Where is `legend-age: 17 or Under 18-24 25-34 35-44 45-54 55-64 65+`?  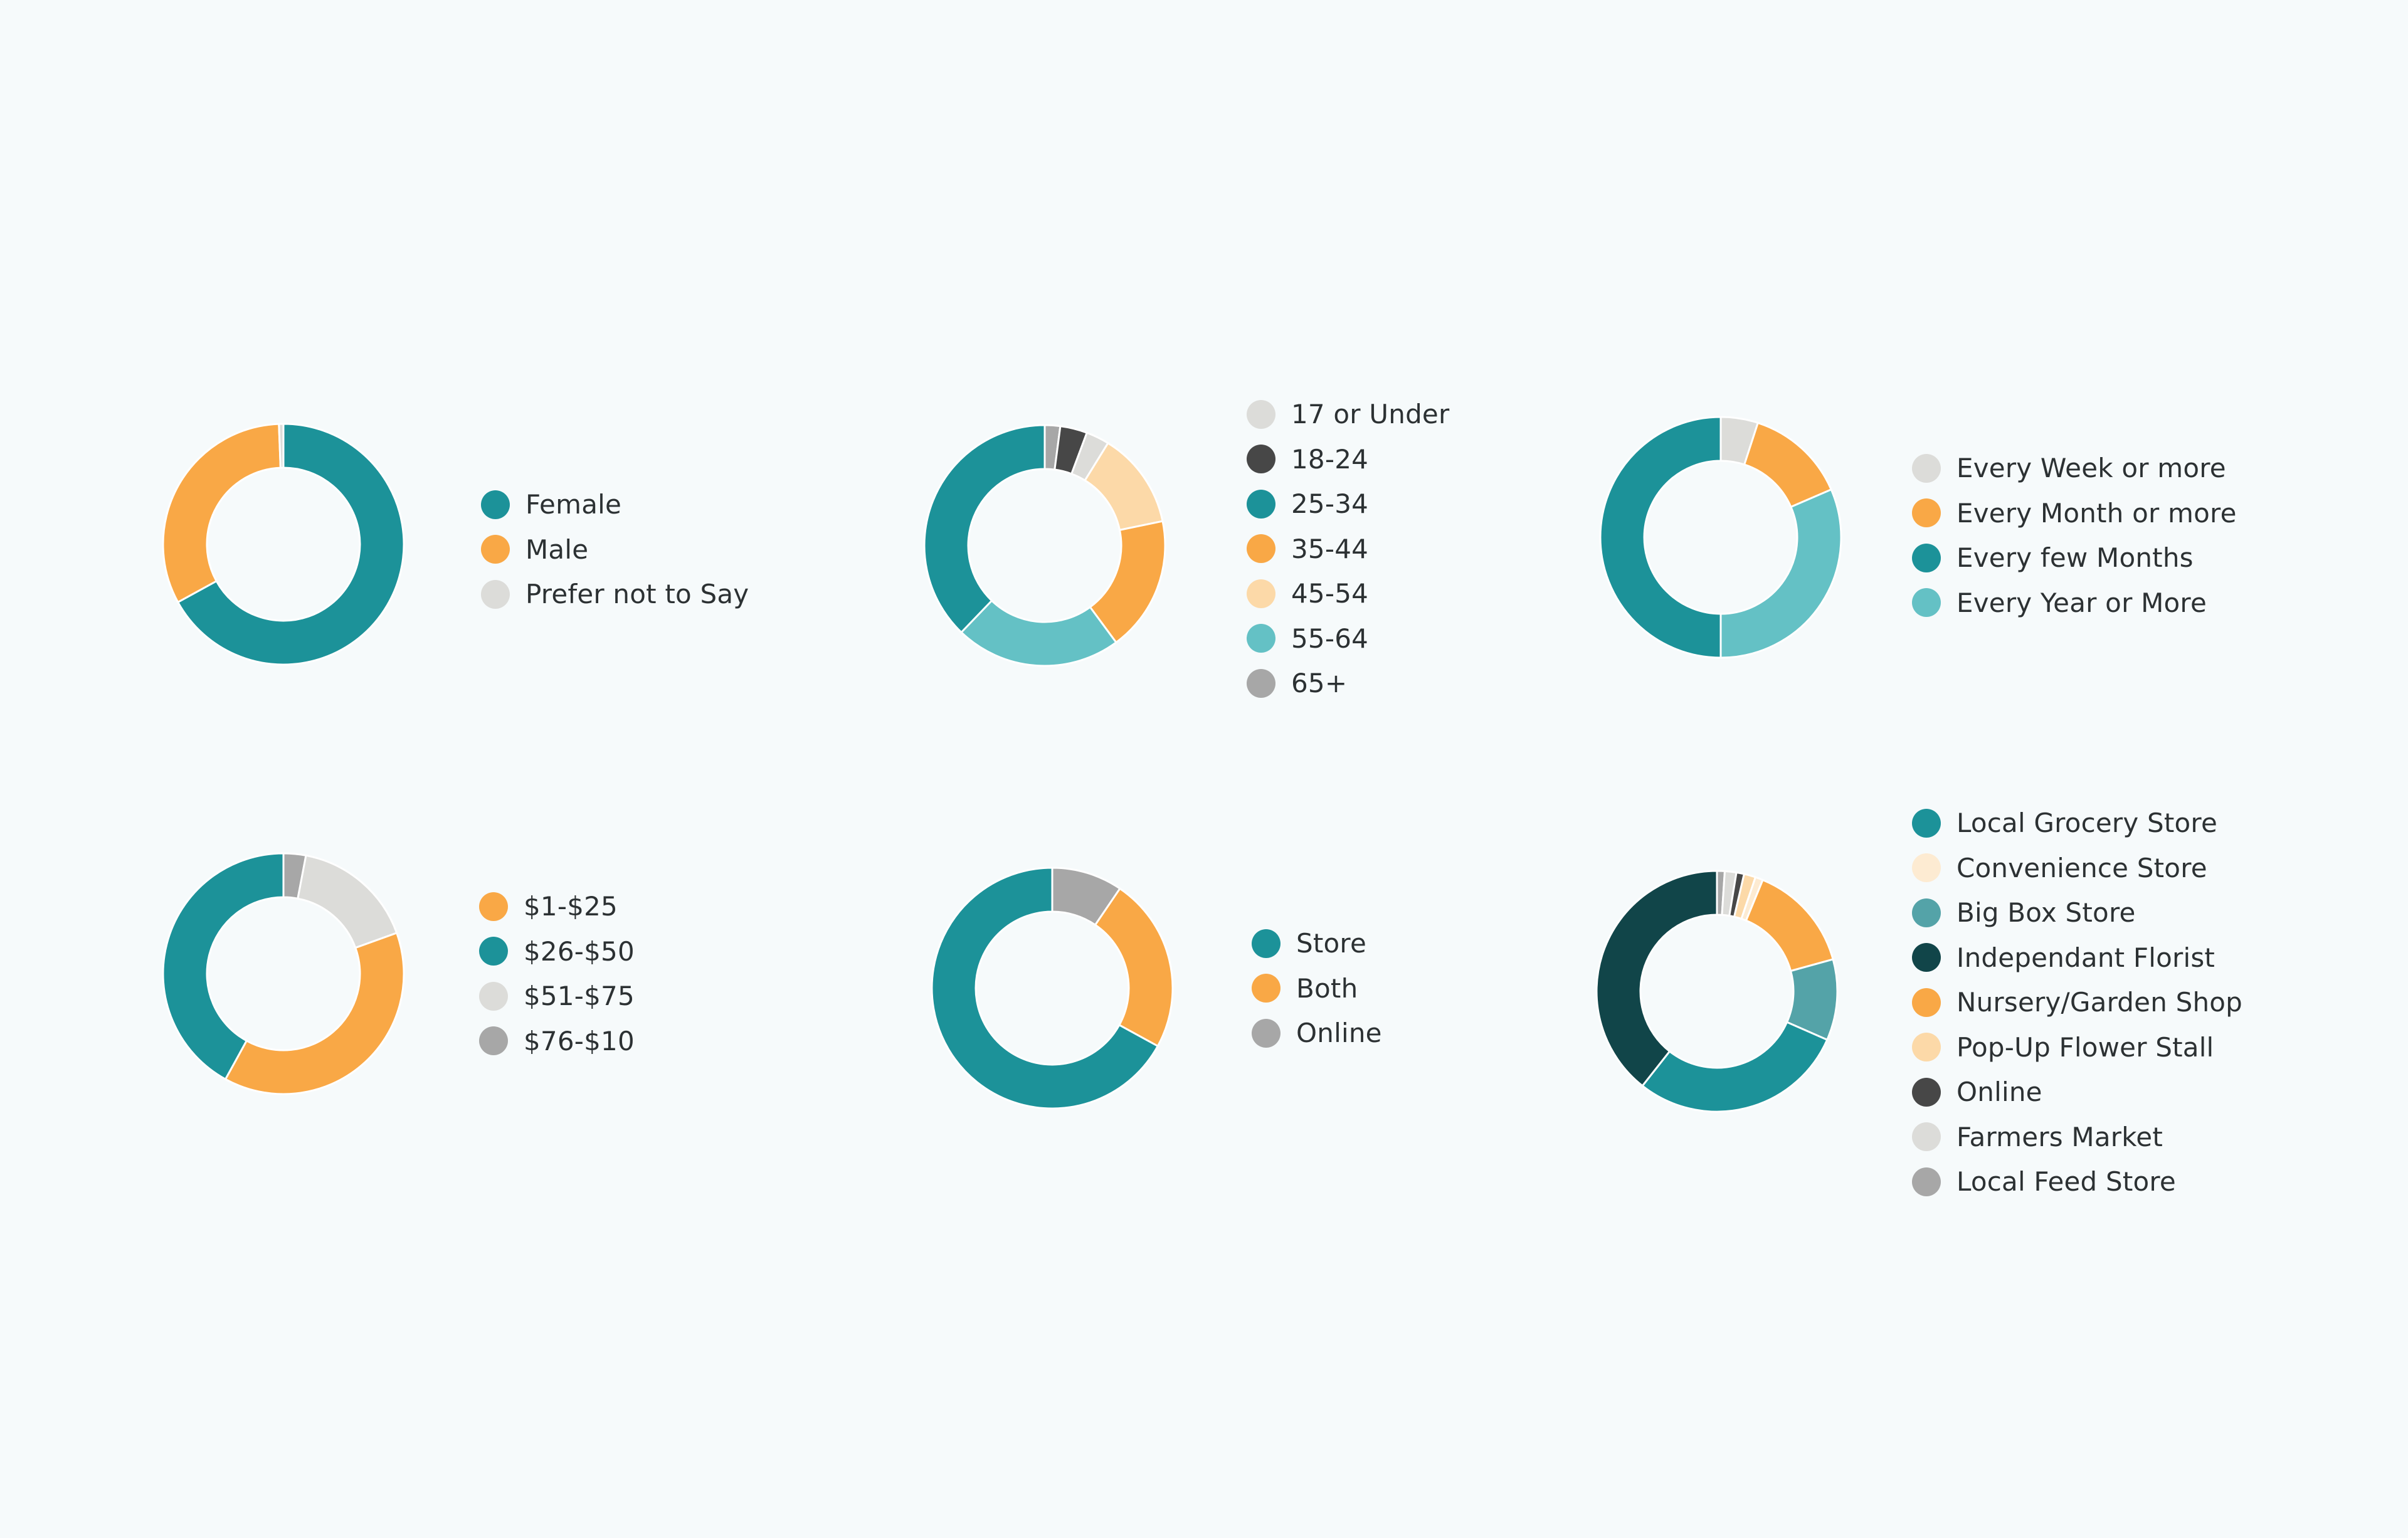
legend-age: 17 or Under 18-24 25-34 35-44 45-54 55-64 65+ is located at coordinates (1348, 549).